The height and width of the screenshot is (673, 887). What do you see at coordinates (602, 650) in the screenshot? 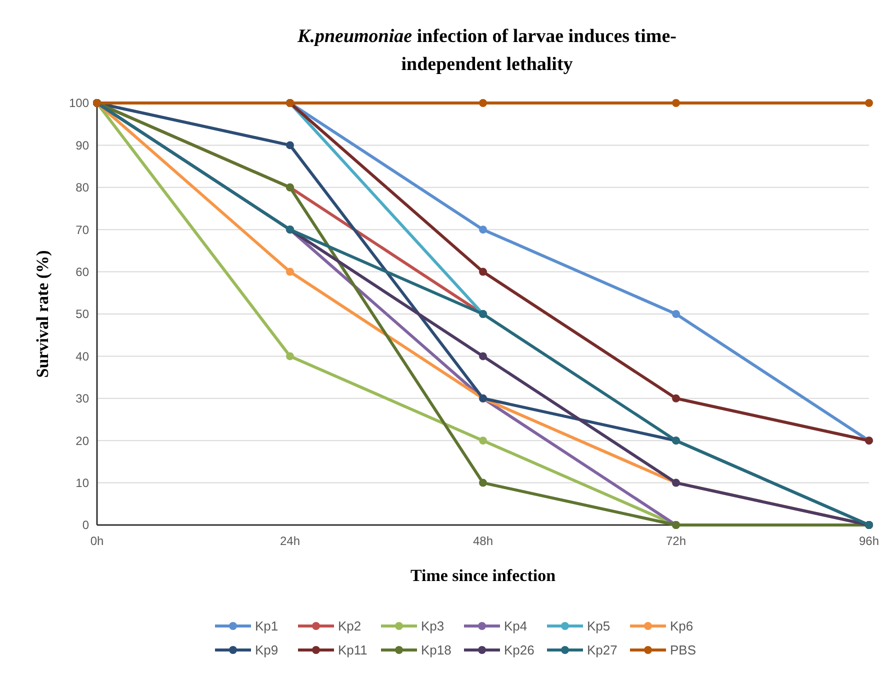
I see `legend-label: Kp27` at bounding box center [602, 650].